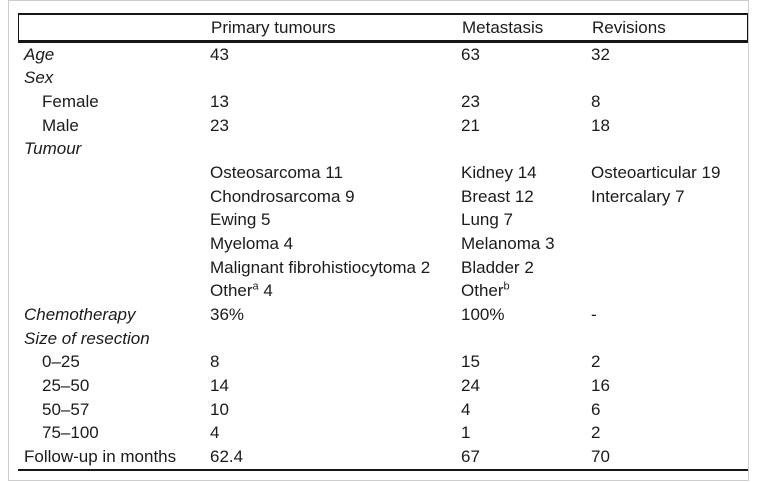 The width and height of the screenshot is (758, 482). I want to click on table-row-sex: Sex, so click(383, 79).